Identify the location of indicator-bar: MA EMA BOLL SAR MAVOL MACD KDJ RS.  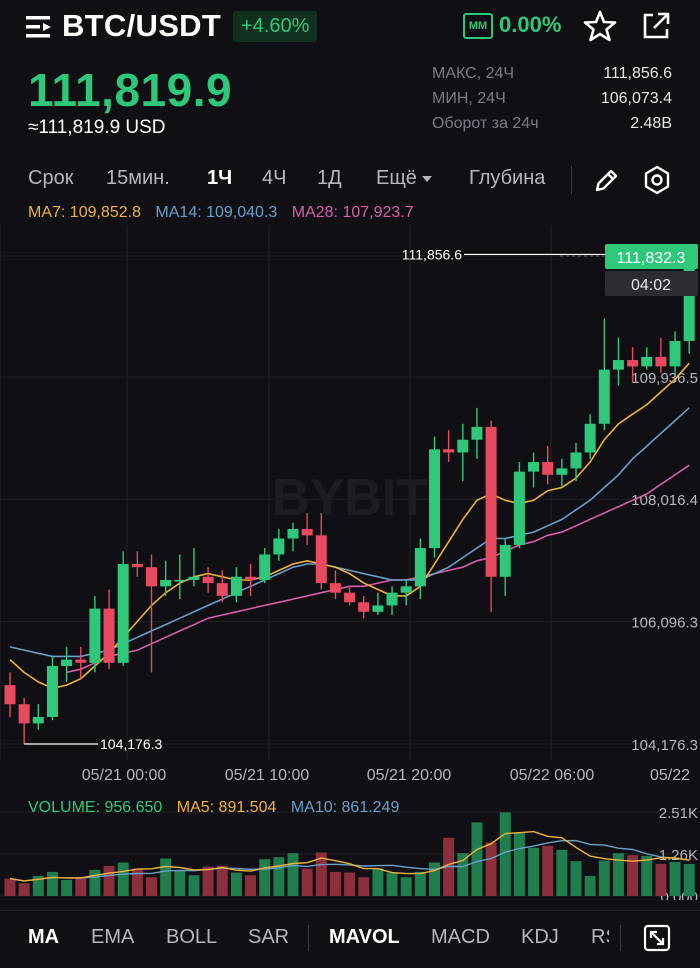
(350, 936).